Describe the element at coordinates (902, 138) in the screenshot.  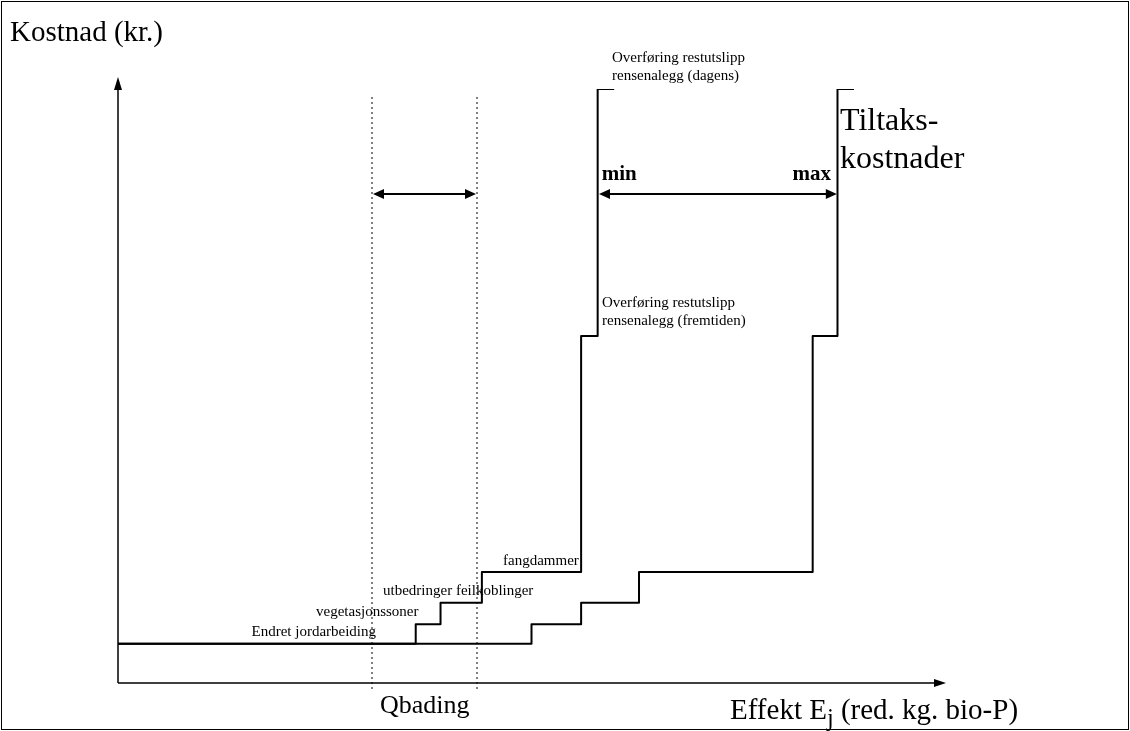
I see `annotation: Tiltaks- kostnader` at that location.